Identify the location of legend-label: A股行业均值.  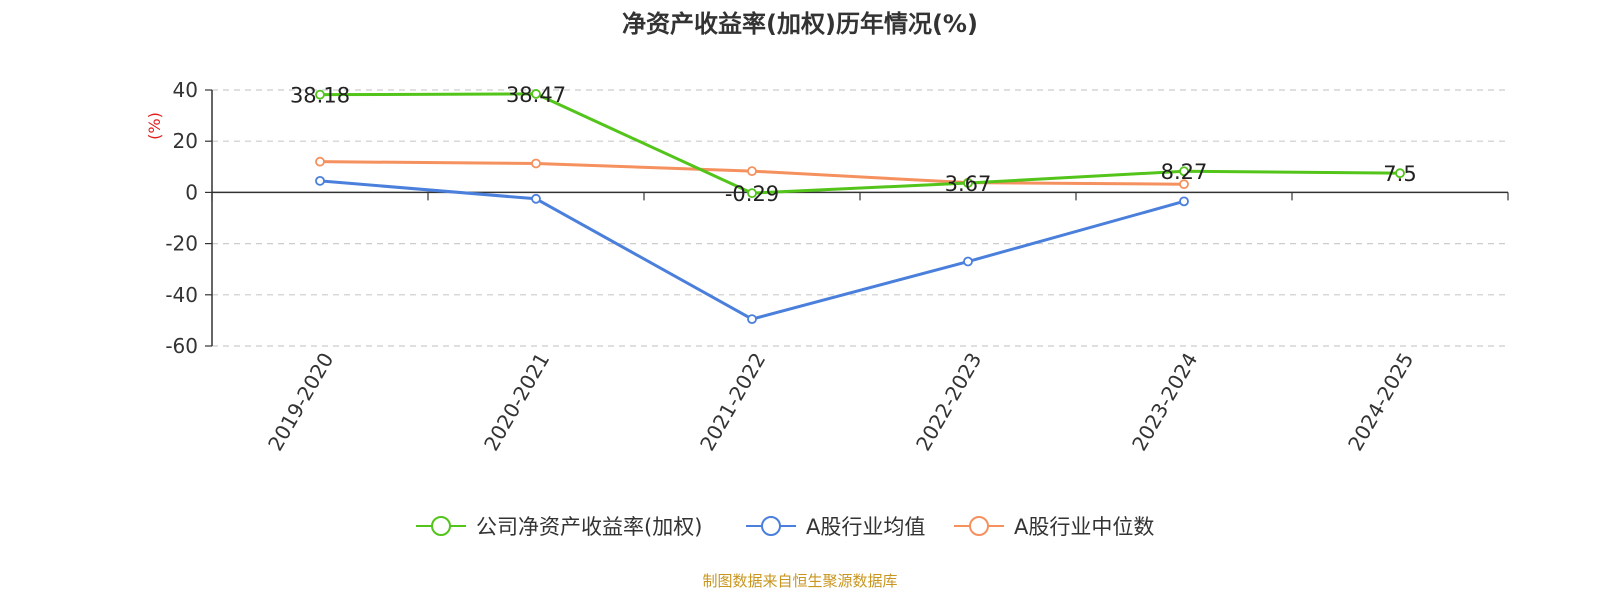
(865, 527).